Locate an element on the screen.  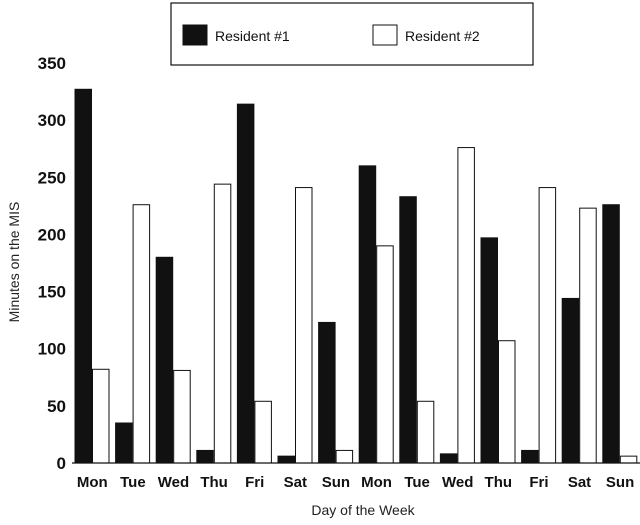
legend-label-resident-1: Resident #1 is located at coordinates (252, 36).